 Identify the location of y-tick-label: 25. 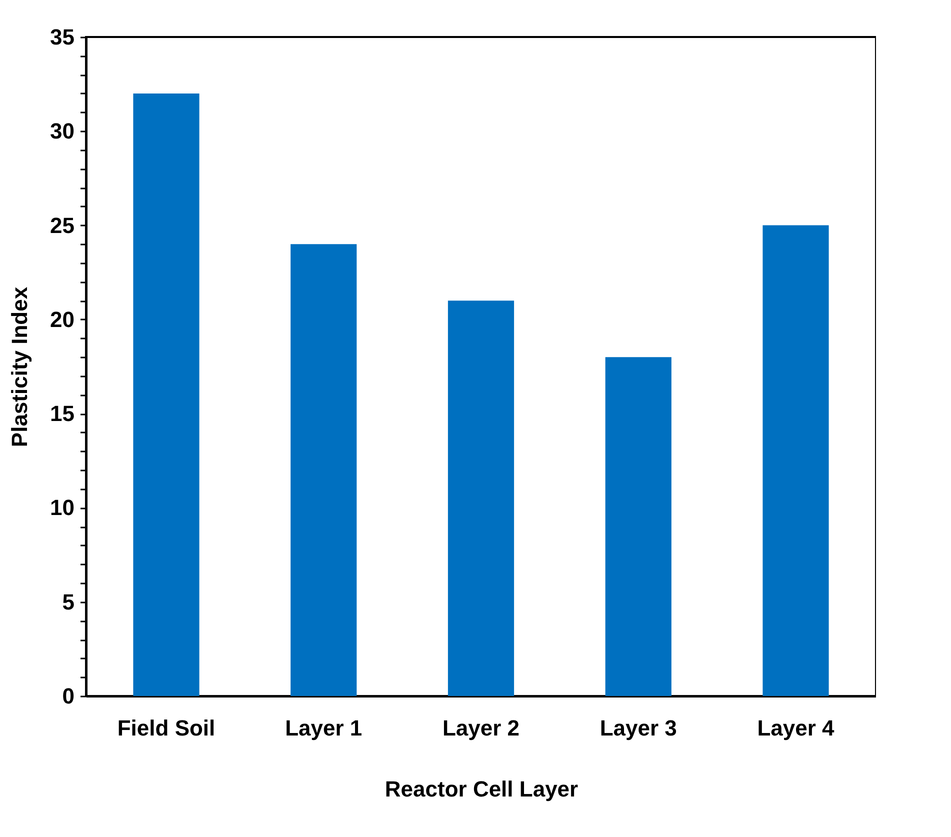
(62, 225).